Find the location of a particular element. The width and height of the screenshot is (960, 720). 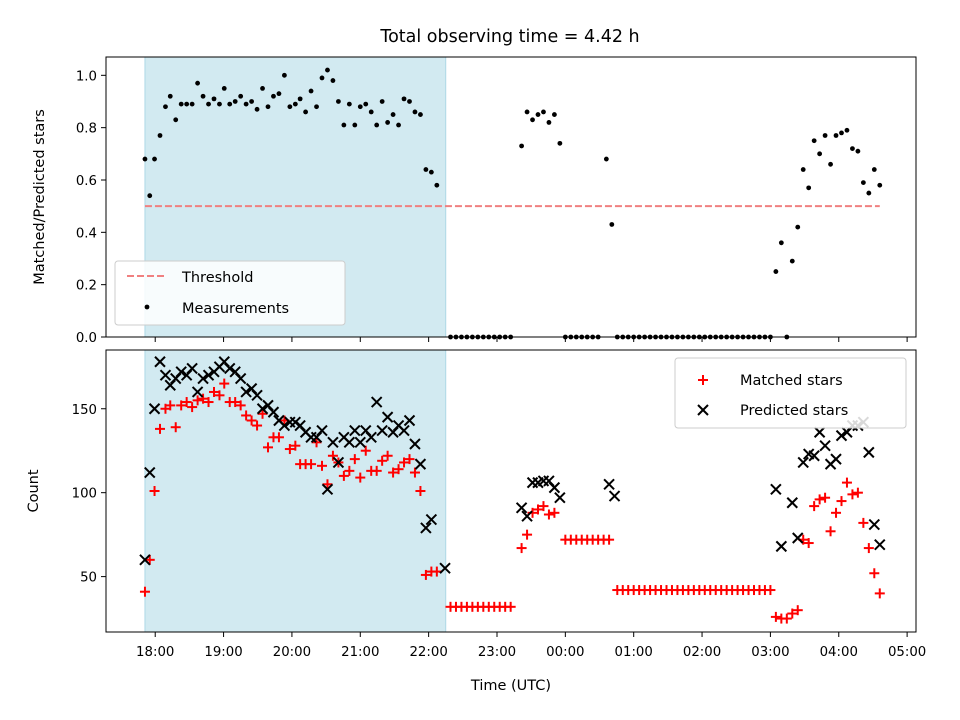

x-tick-label: 22:00 is located at coordinates (428, 652).